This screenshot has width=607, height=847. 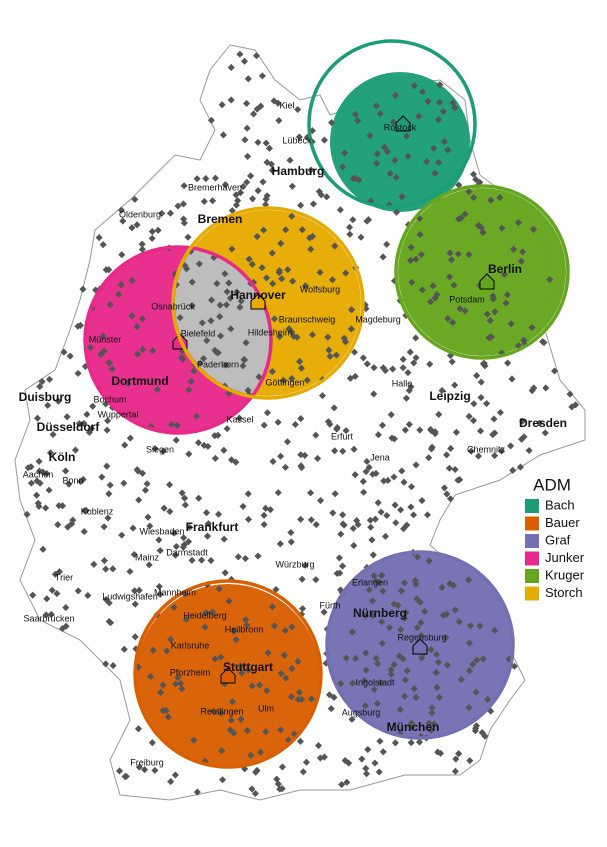 What do you see at coordinates (147, 762) in the screenshot?
I see `city-label: Freiburg` at bounding box center [147, 762].